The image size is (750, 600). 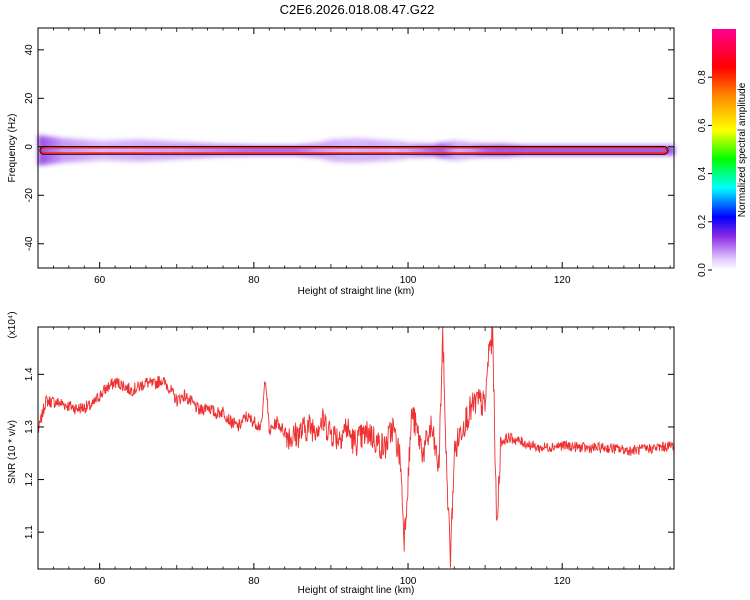 I want to click on colorbar-gradient, so click(x=724, y=149).